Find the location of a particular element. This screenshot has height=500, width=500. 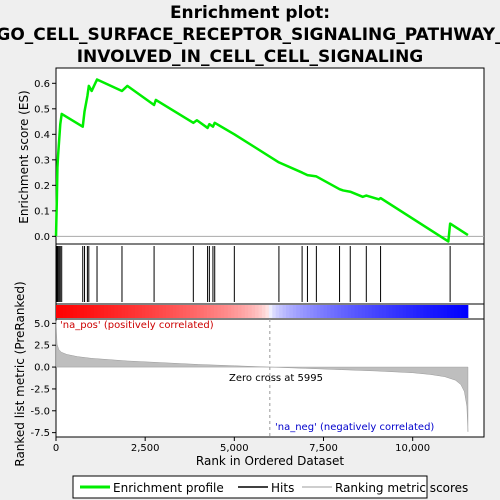

x-tick-label: 0 is located at coordinates (56, 448).